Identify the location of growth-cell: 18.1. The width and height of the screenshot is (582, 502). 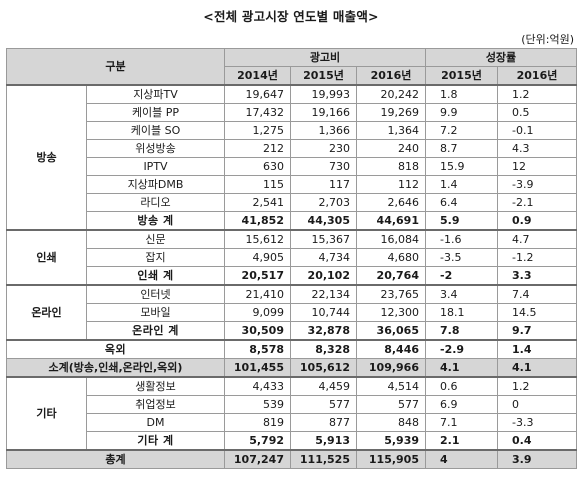
(461, 312).